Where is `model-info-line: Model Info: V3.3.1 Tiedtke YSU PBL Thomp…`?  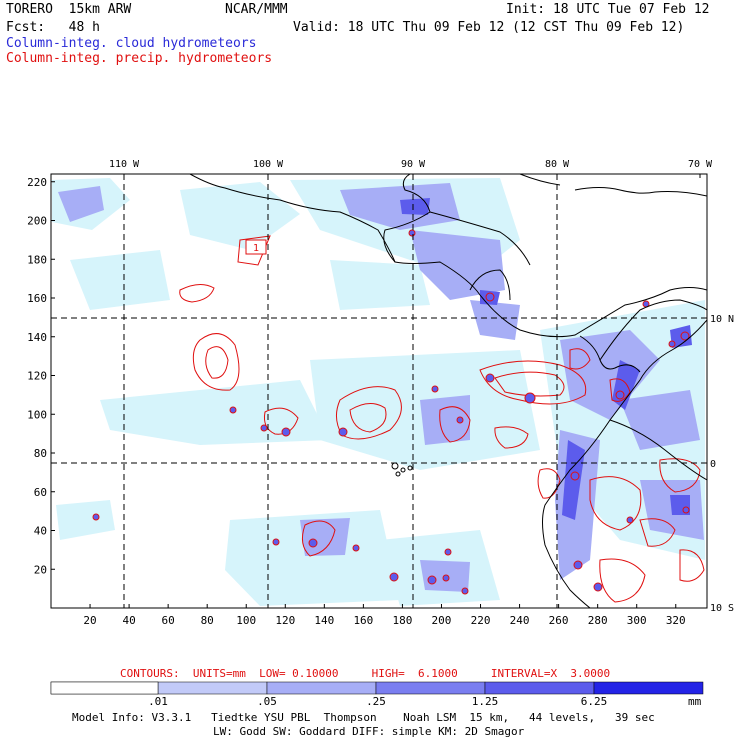 model-info-line: Model Info: V3.3.1 Tiedtke YSU PBL Thomp… is located at coordinates (363, 717).